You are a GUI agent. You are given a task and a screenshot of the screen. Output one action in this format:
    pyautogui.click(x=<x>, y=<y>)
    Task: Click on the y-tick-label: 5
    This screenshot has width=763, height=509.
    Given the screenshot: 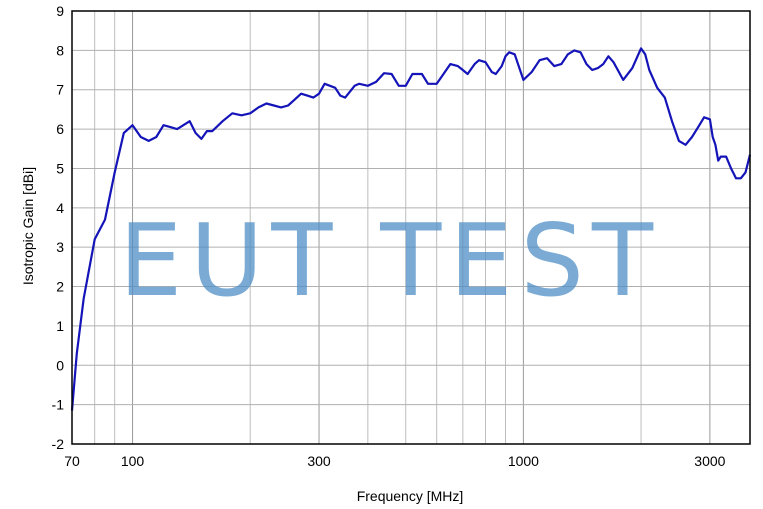 What is the action you would take?
    pyautogui.click(x=60, y=168)
    